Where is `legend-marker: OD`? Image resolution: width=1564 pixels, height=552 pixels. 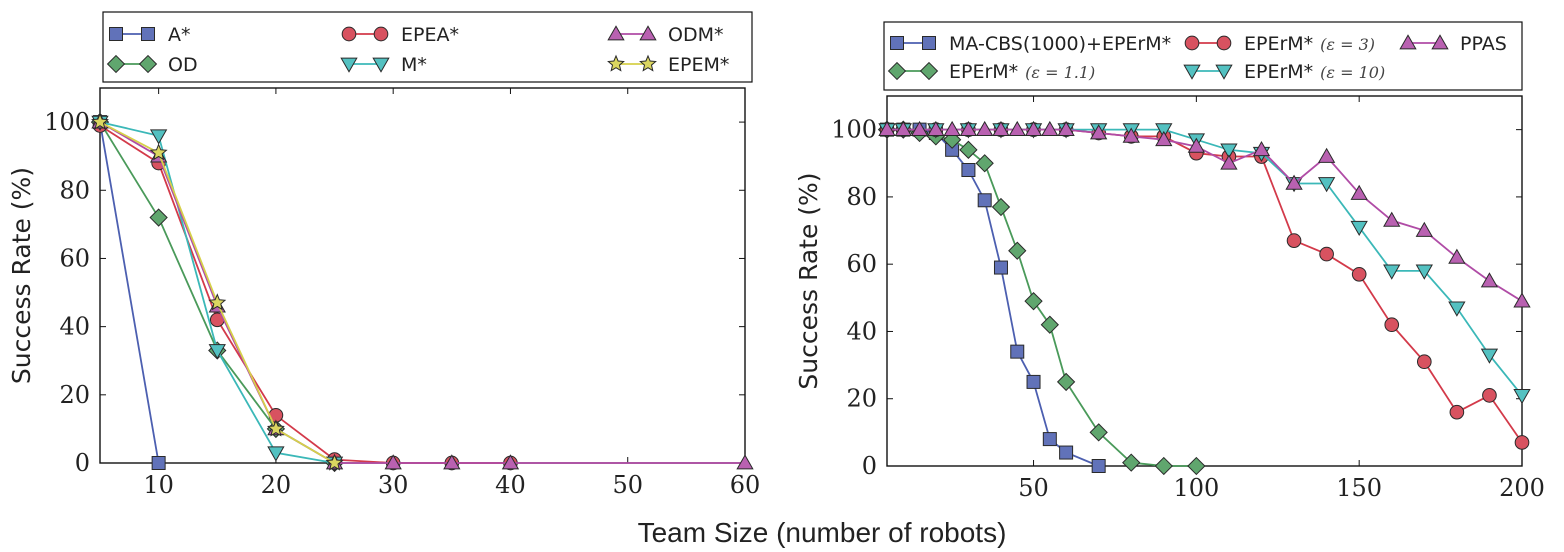 legend-marker: OD is located at coordinates (116, 64).